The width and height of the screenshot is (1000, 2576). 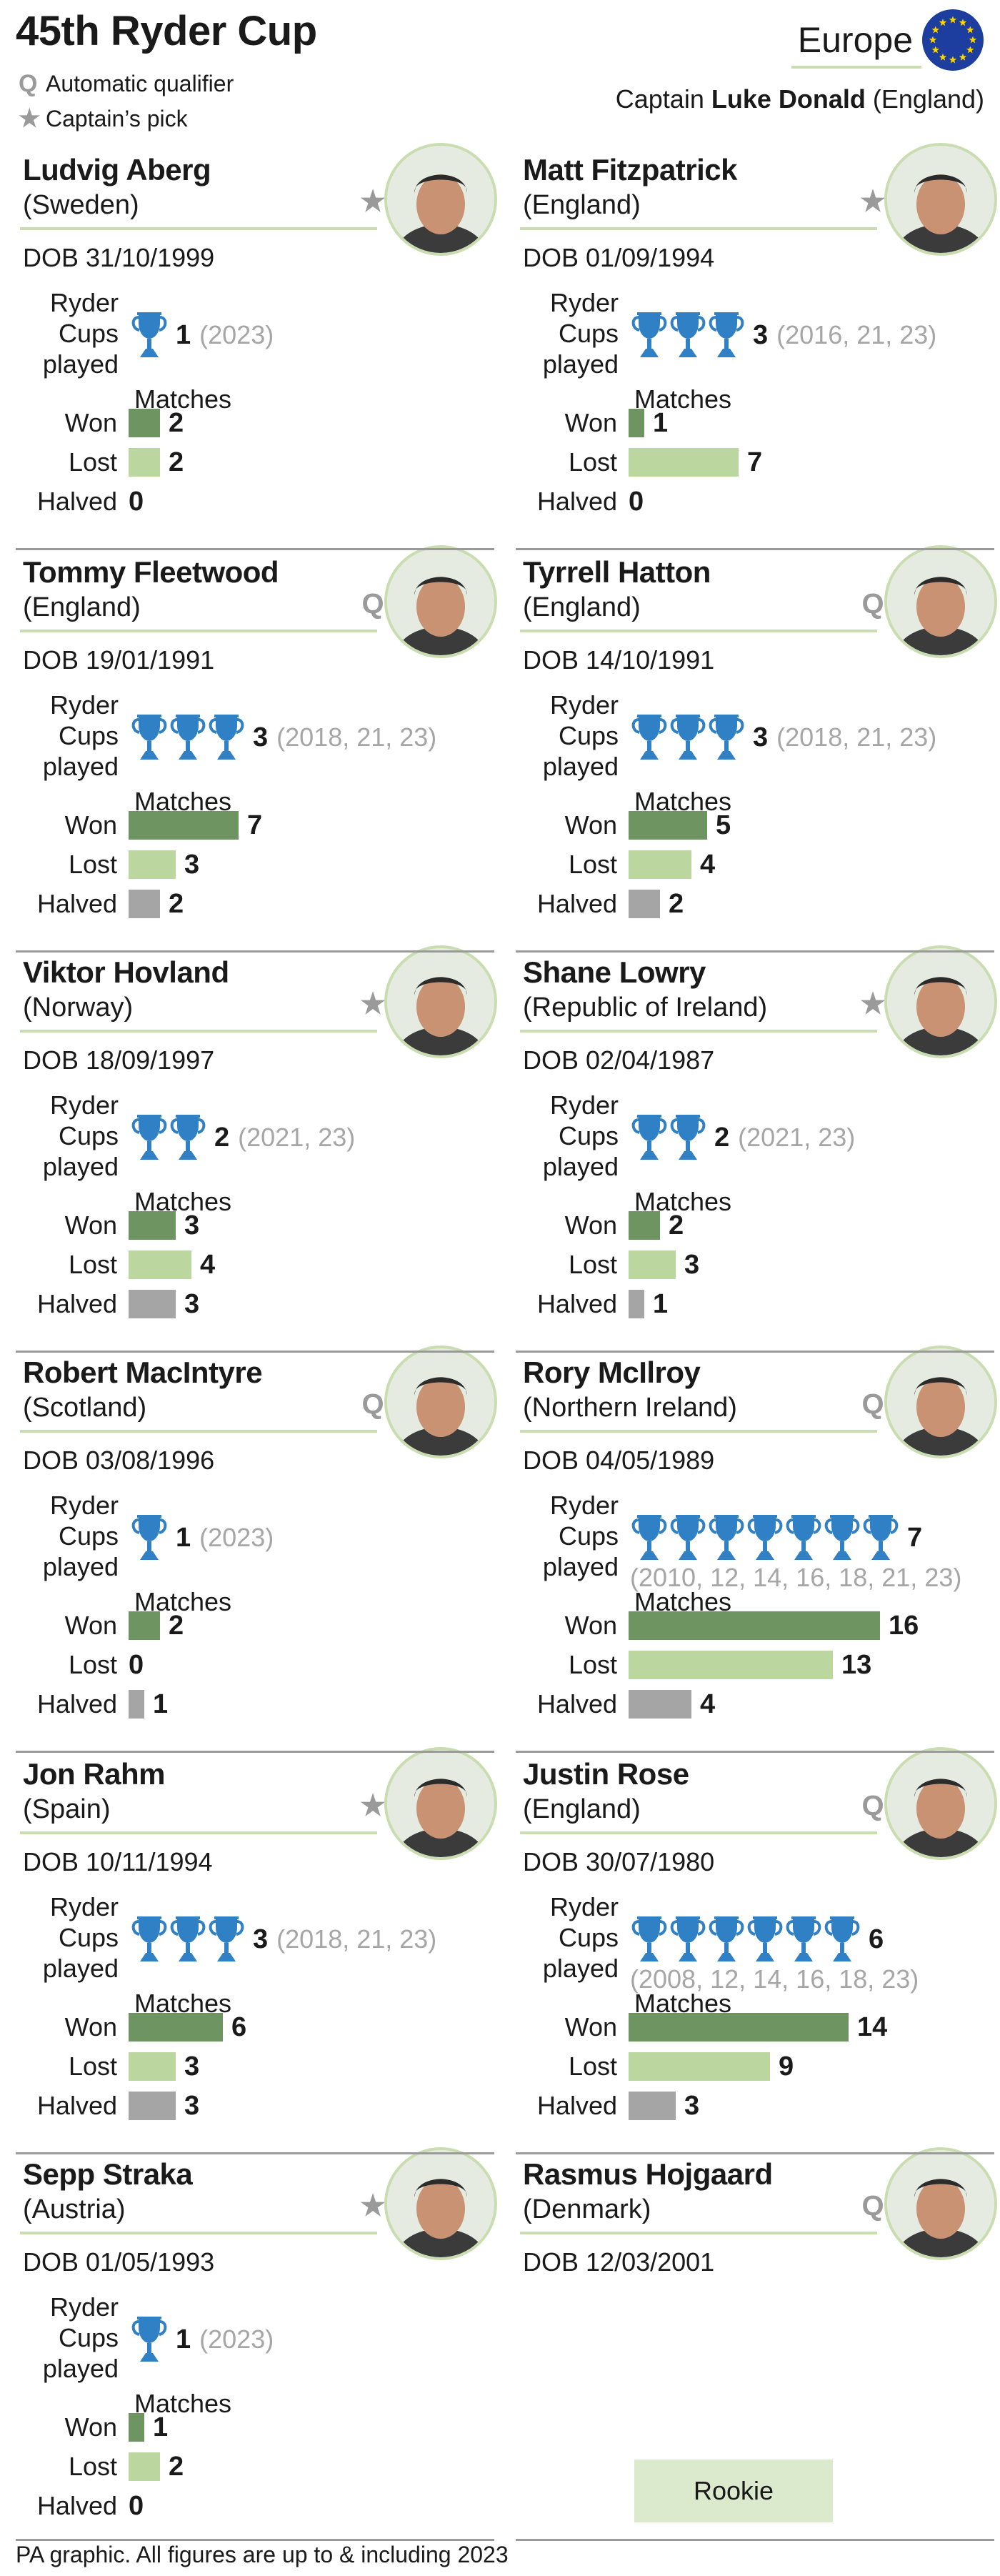 What do you see at coordinates (650, 1861) in the screenshot?
I see `dob-value: 30/07/1980` at bounding box center [650, 1861].